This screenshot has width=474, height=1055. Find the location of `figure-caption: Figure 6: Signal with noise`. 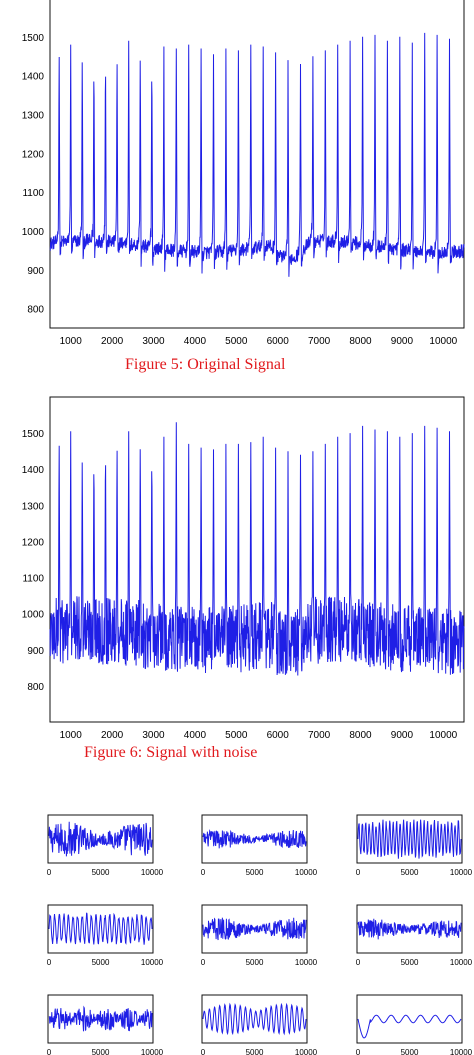

figure-caption: Figure 6: Signal with noise is located at coordinates (170, 752).